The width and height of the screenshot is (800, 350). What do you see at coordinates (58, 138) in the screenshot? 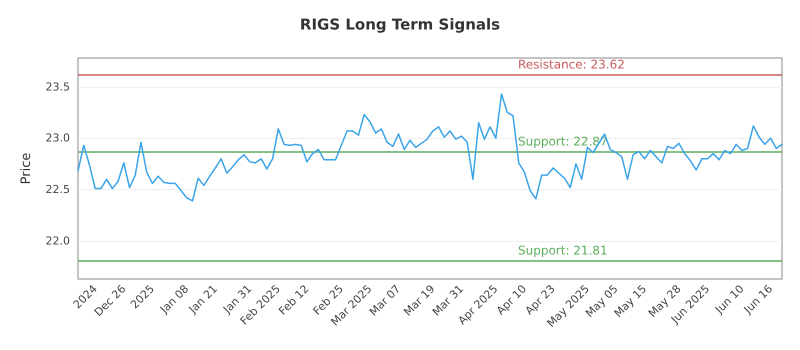
I see `y-tick-label: 23.0` at bounding box center [58, 138].